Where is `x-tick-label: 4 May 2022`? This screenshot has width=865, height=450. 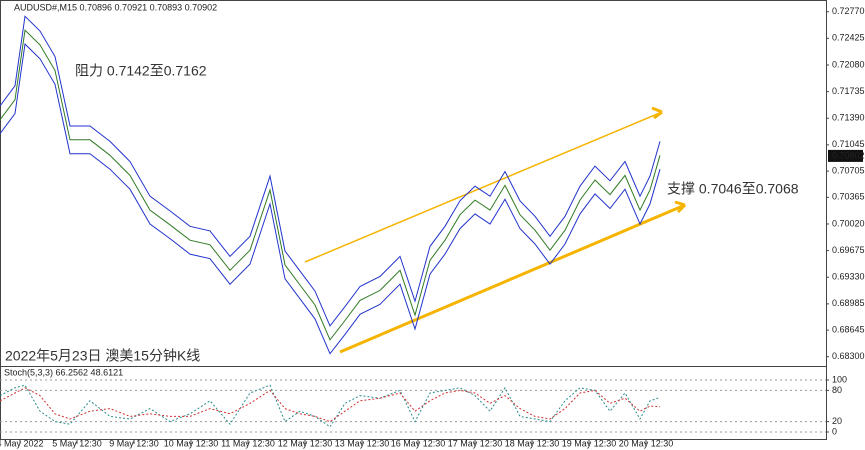
x-tick-label: 4 May 2022 is located at coordinates (22, 443).